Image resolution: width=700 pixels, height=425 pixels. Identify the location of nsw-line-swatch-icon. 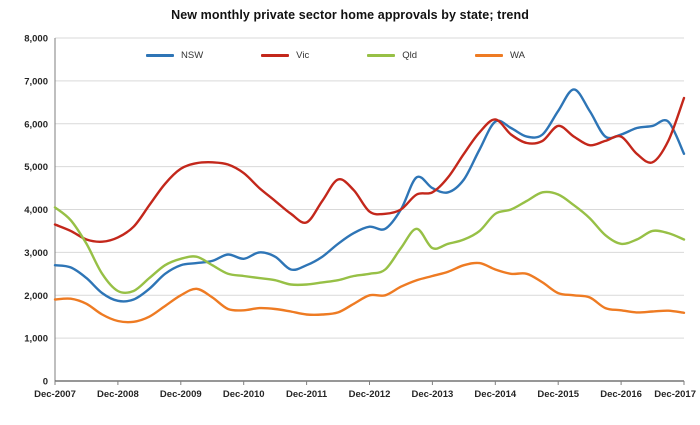
(160, 55).